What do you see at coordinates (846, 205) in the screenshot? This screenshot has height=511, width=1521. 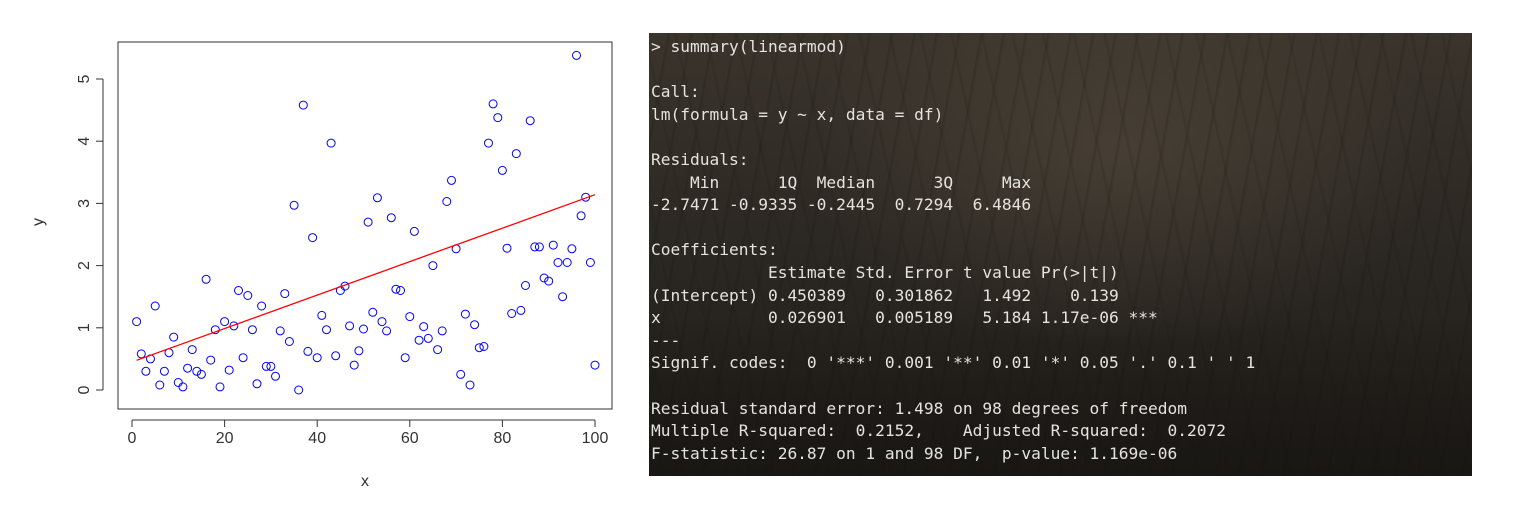 I see `console-line: -2.7471 -0.9335 -0.2445 0.7294 6.4846` at bounding box center [846, 205].